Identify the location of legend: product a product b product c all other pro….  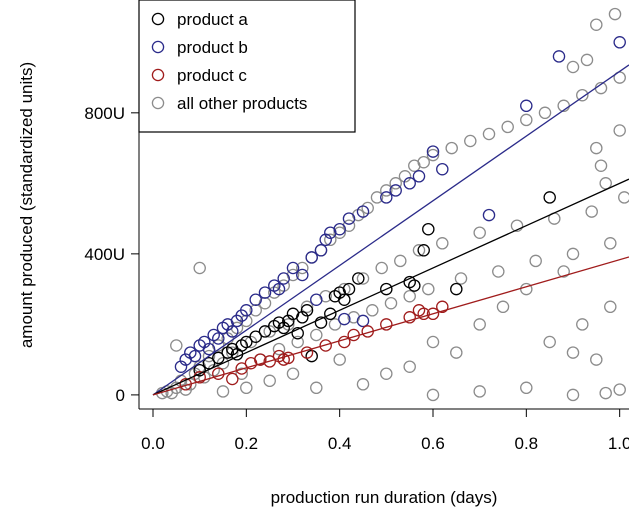
(247, 66).